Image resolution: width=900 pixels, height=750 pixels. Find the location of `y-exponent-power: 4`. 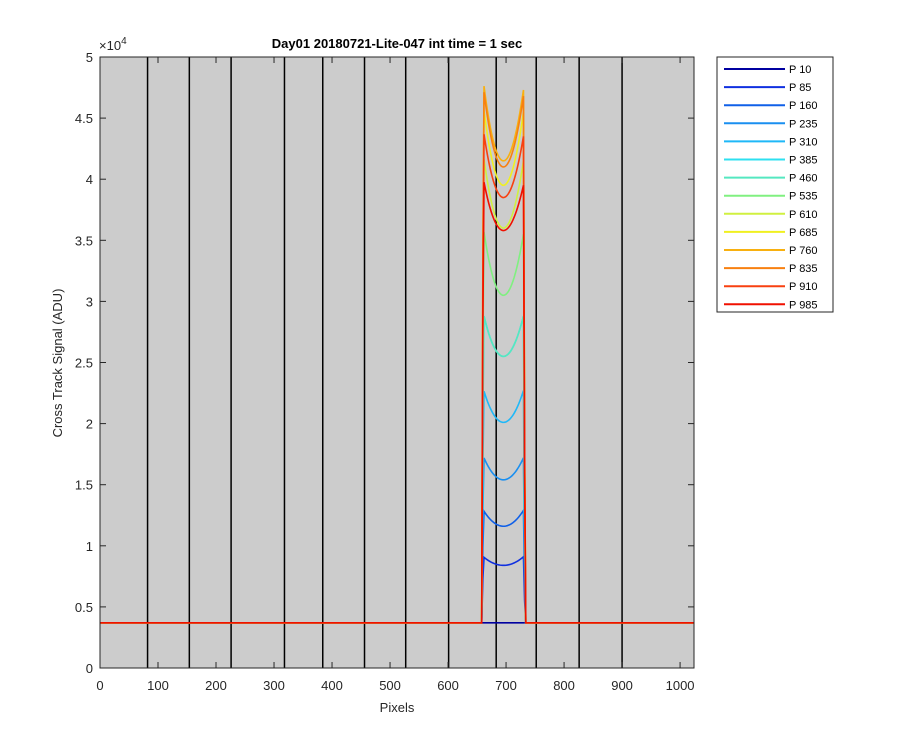

y-exponent-power: 4 is located at coordinates (124, 41).